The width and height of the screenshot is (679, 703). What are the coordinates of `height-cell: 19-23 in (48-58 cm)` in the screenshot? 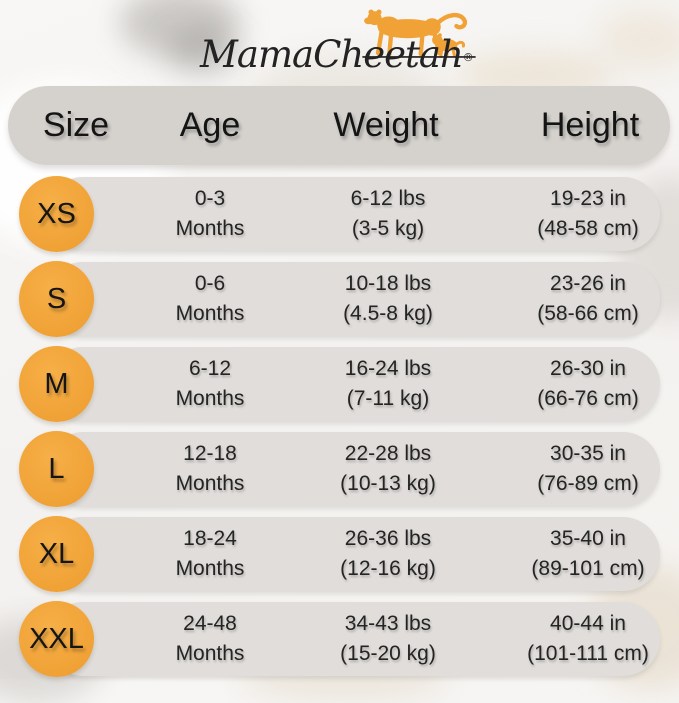 It's located at (587, 214).